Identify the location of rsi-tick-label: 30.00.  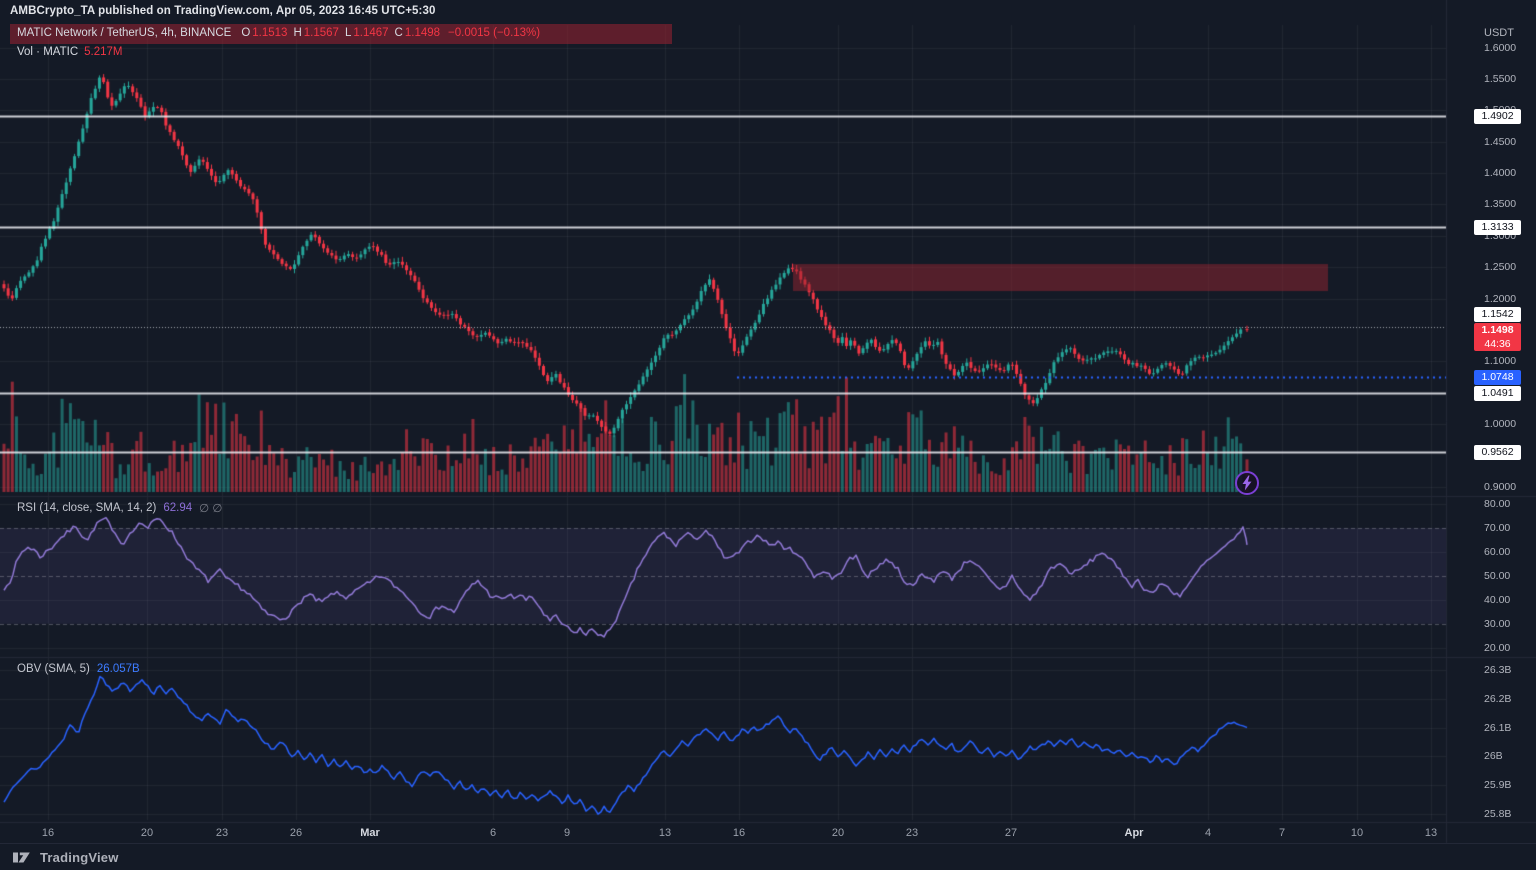
(1497, 623).